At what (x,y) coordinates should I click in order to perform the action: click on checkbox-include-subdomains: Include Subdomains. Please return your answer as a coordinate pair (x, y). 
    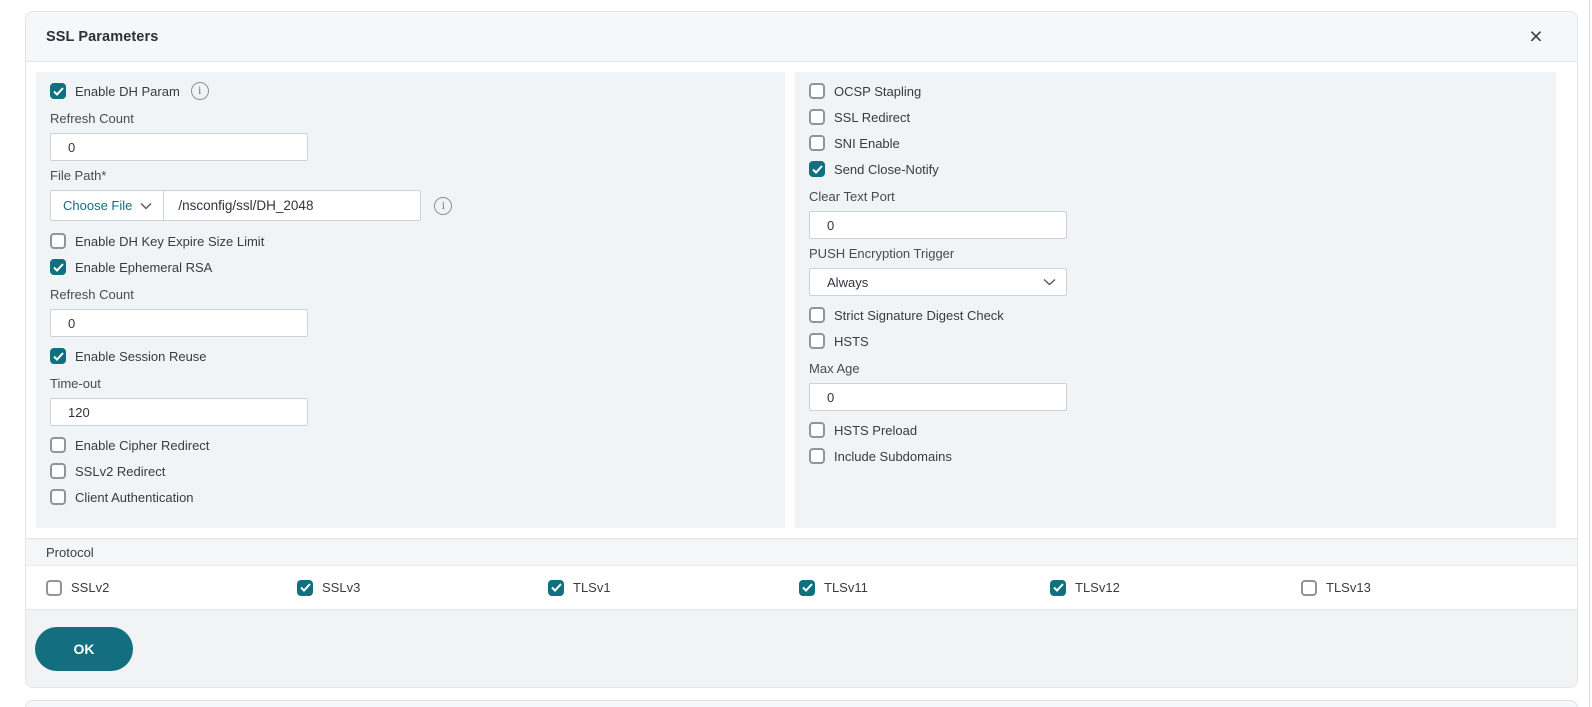
    Looking at the image, I should click on (880, 456).